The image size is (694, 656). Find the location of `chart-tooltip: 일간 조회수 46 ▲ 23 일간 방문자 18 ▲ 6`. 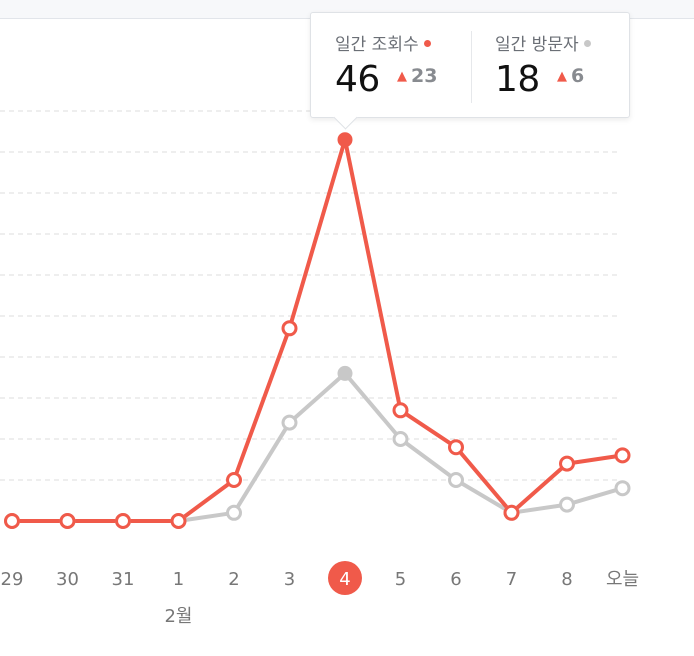

chart-tooltip: 일간 조회수 46 ▲ 23 일간 방문자 18 ▲ 6 is located at coordinates (470, 71).